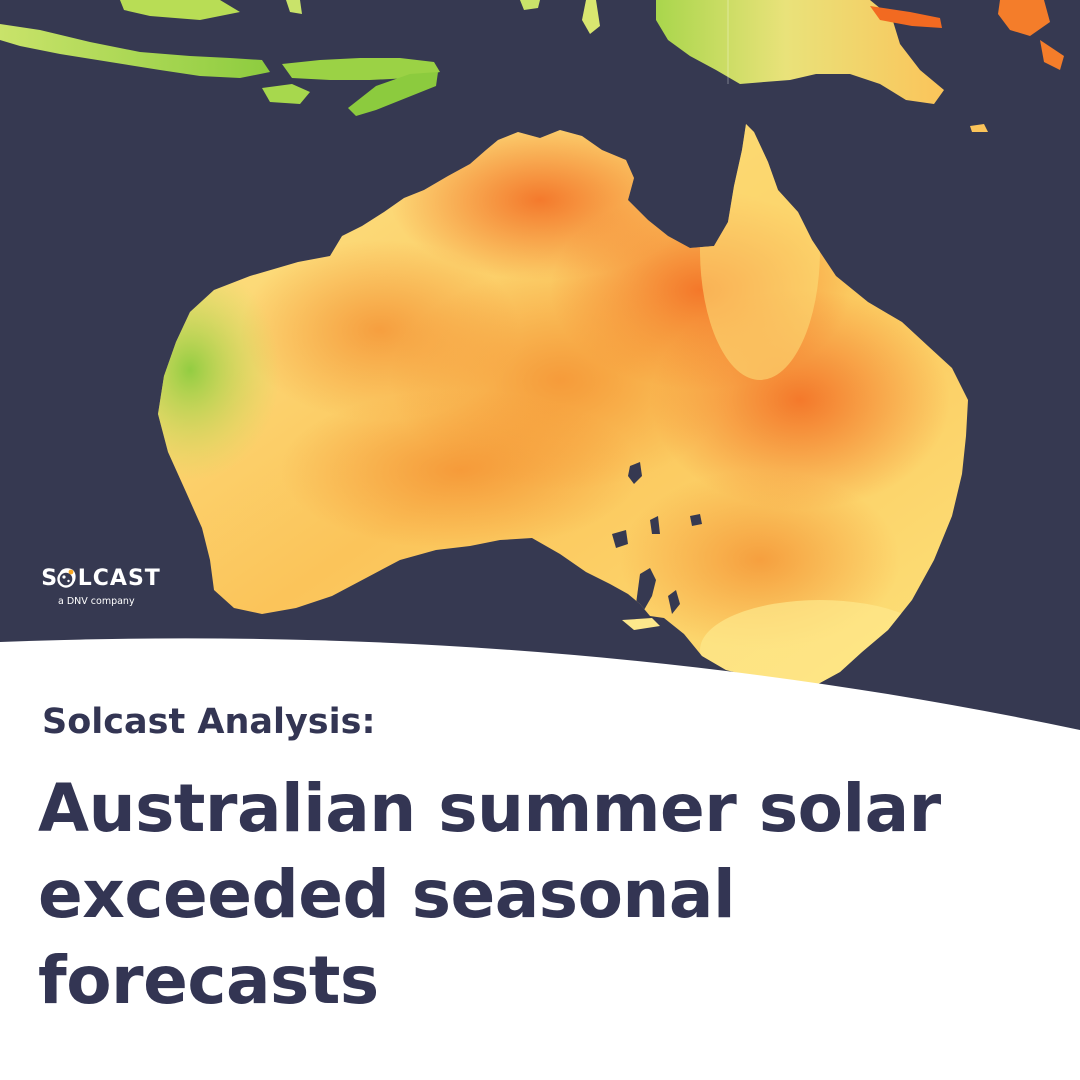 The height and width of the screenshot is (1080, 1080). I want to click on title-line: forecasts, so click(208, 980).